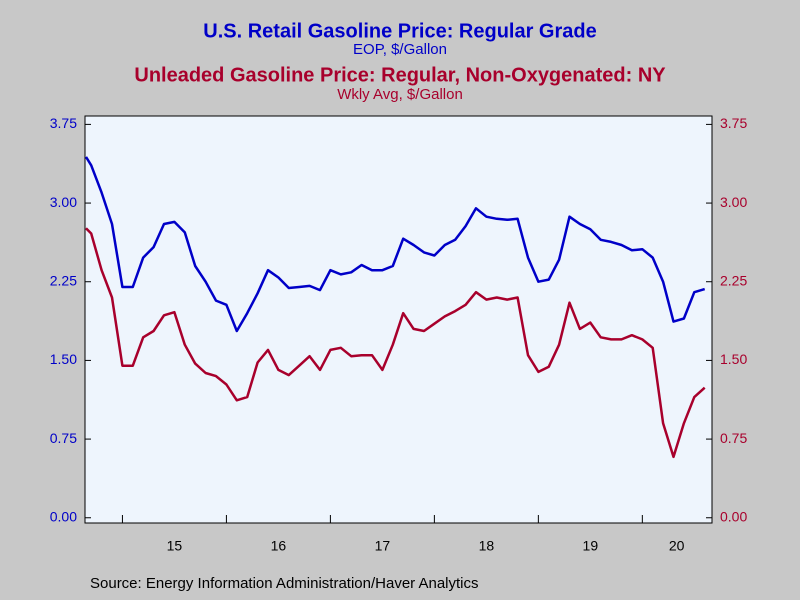 The height and width of the screenshot is (600, 800). Describe the element at coordinates (733, 438) in the screenshot. I see `y2-tick-label: 0.75` at that location.